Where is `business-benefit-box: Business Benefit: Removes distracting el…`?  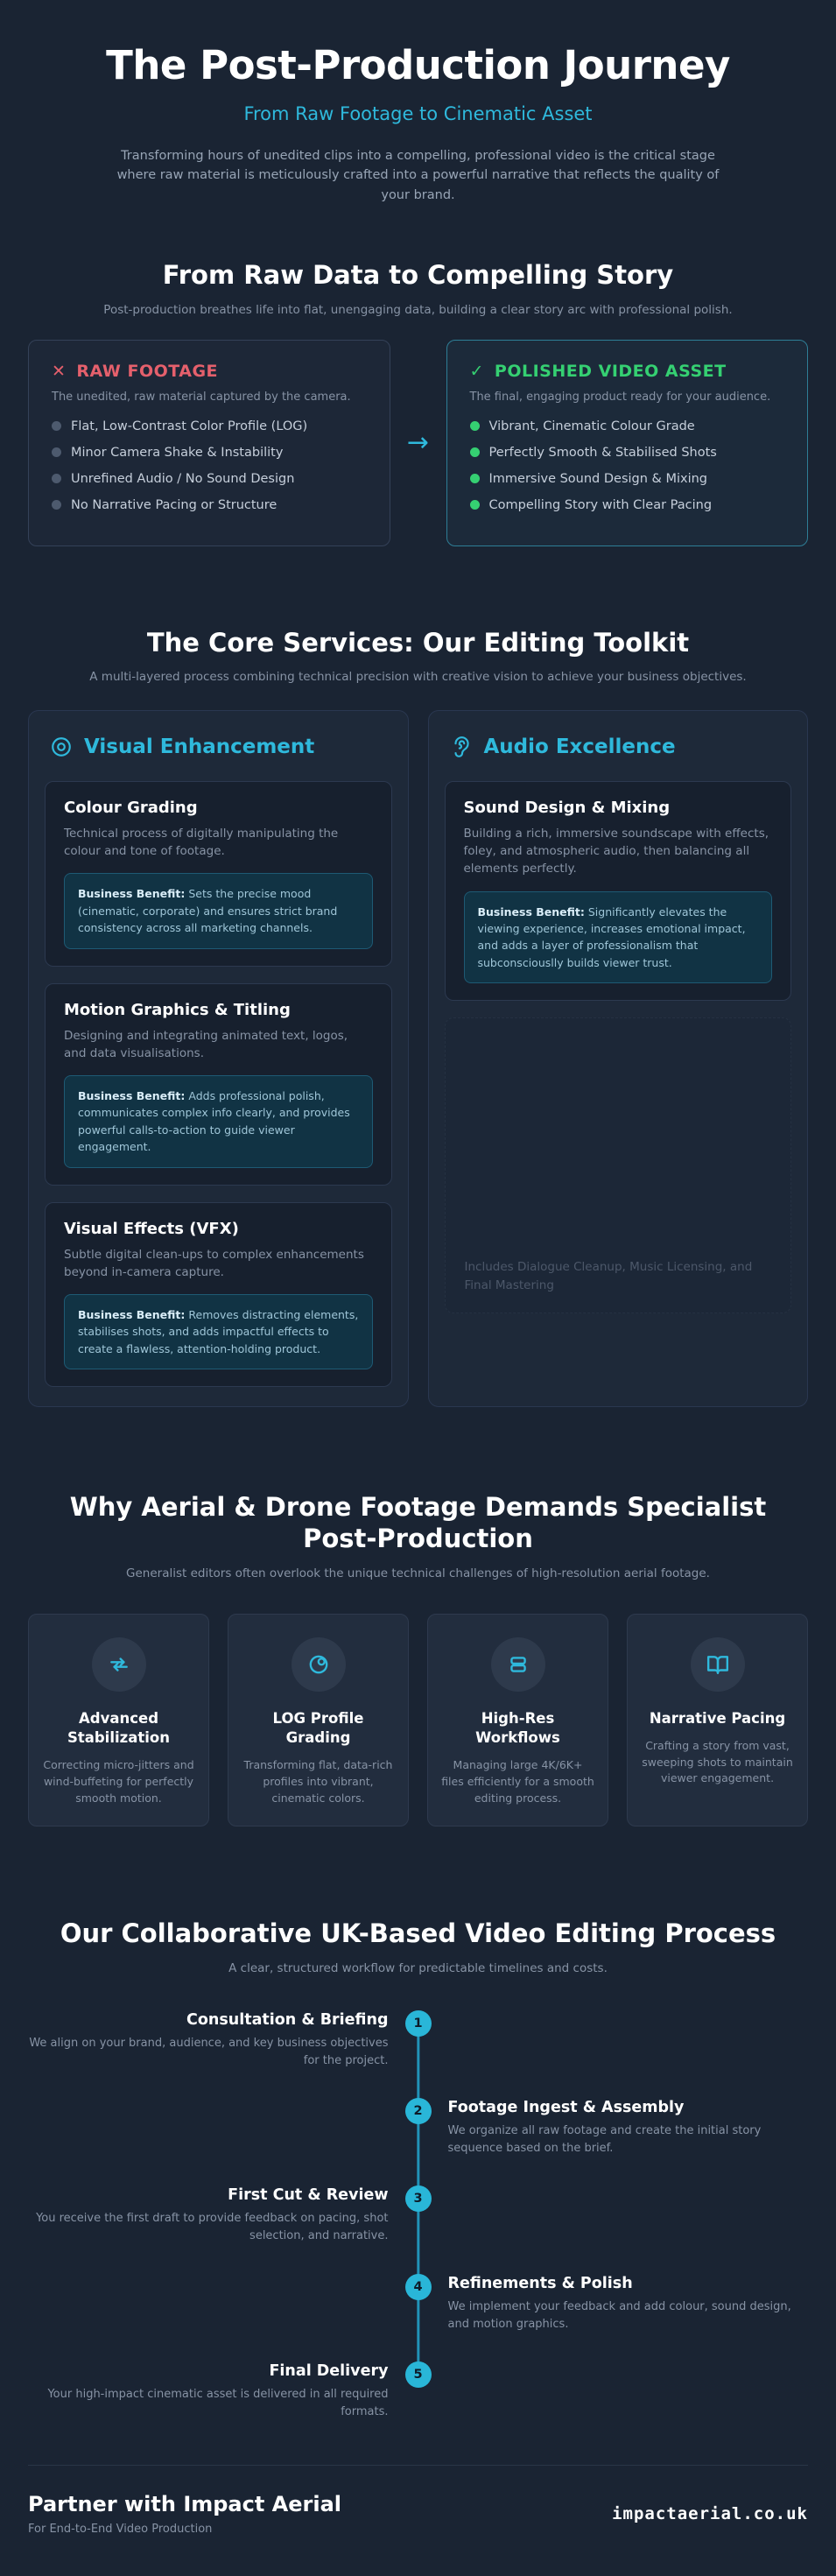
business-benefit-box: Business Benefit: Removes distracting el… is located at coordinates (218, 1332).